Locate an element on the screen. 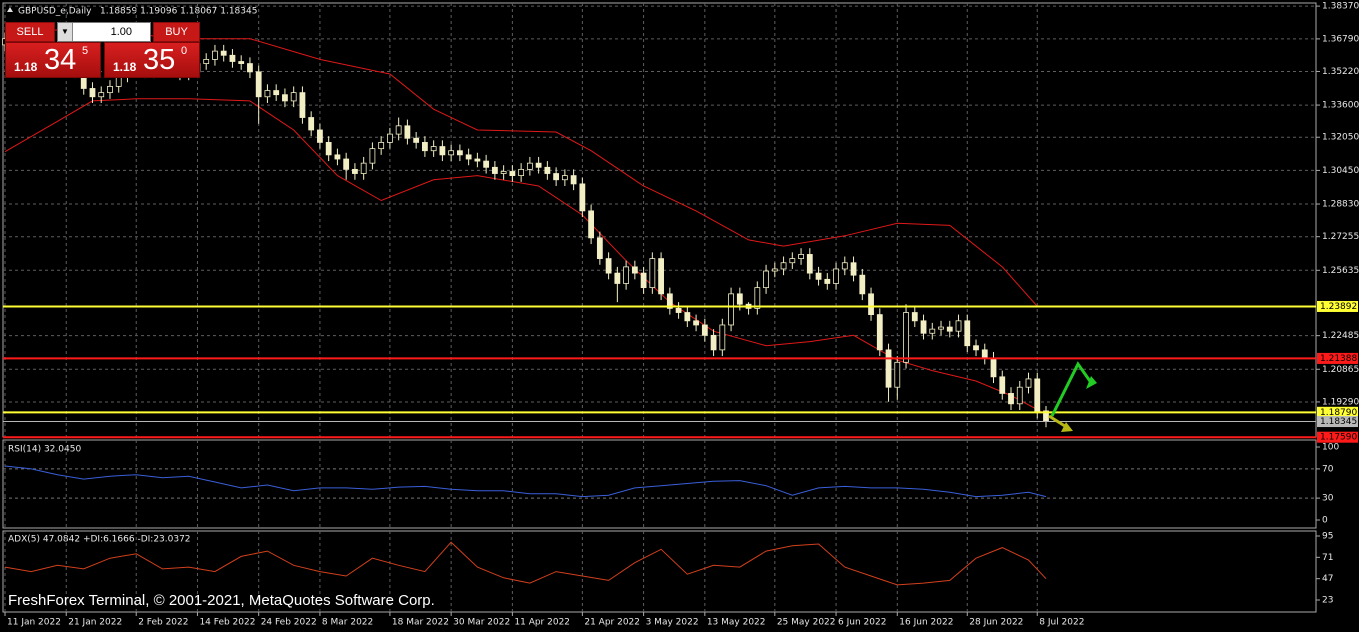 The width and height of the screenshot is (1359, 632). x-tick-label: 21 Jan 2022 is located at coordinates (95, 623).